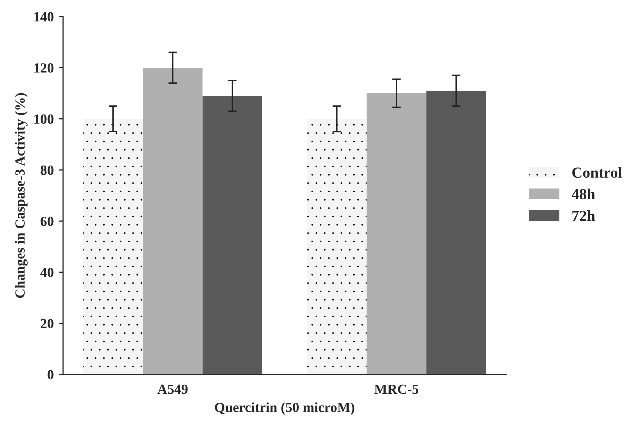  What do you see at coordinates (51, 375) in the screenshot?
I see `y-tick-label: 0` at bounding box center [51, 375].